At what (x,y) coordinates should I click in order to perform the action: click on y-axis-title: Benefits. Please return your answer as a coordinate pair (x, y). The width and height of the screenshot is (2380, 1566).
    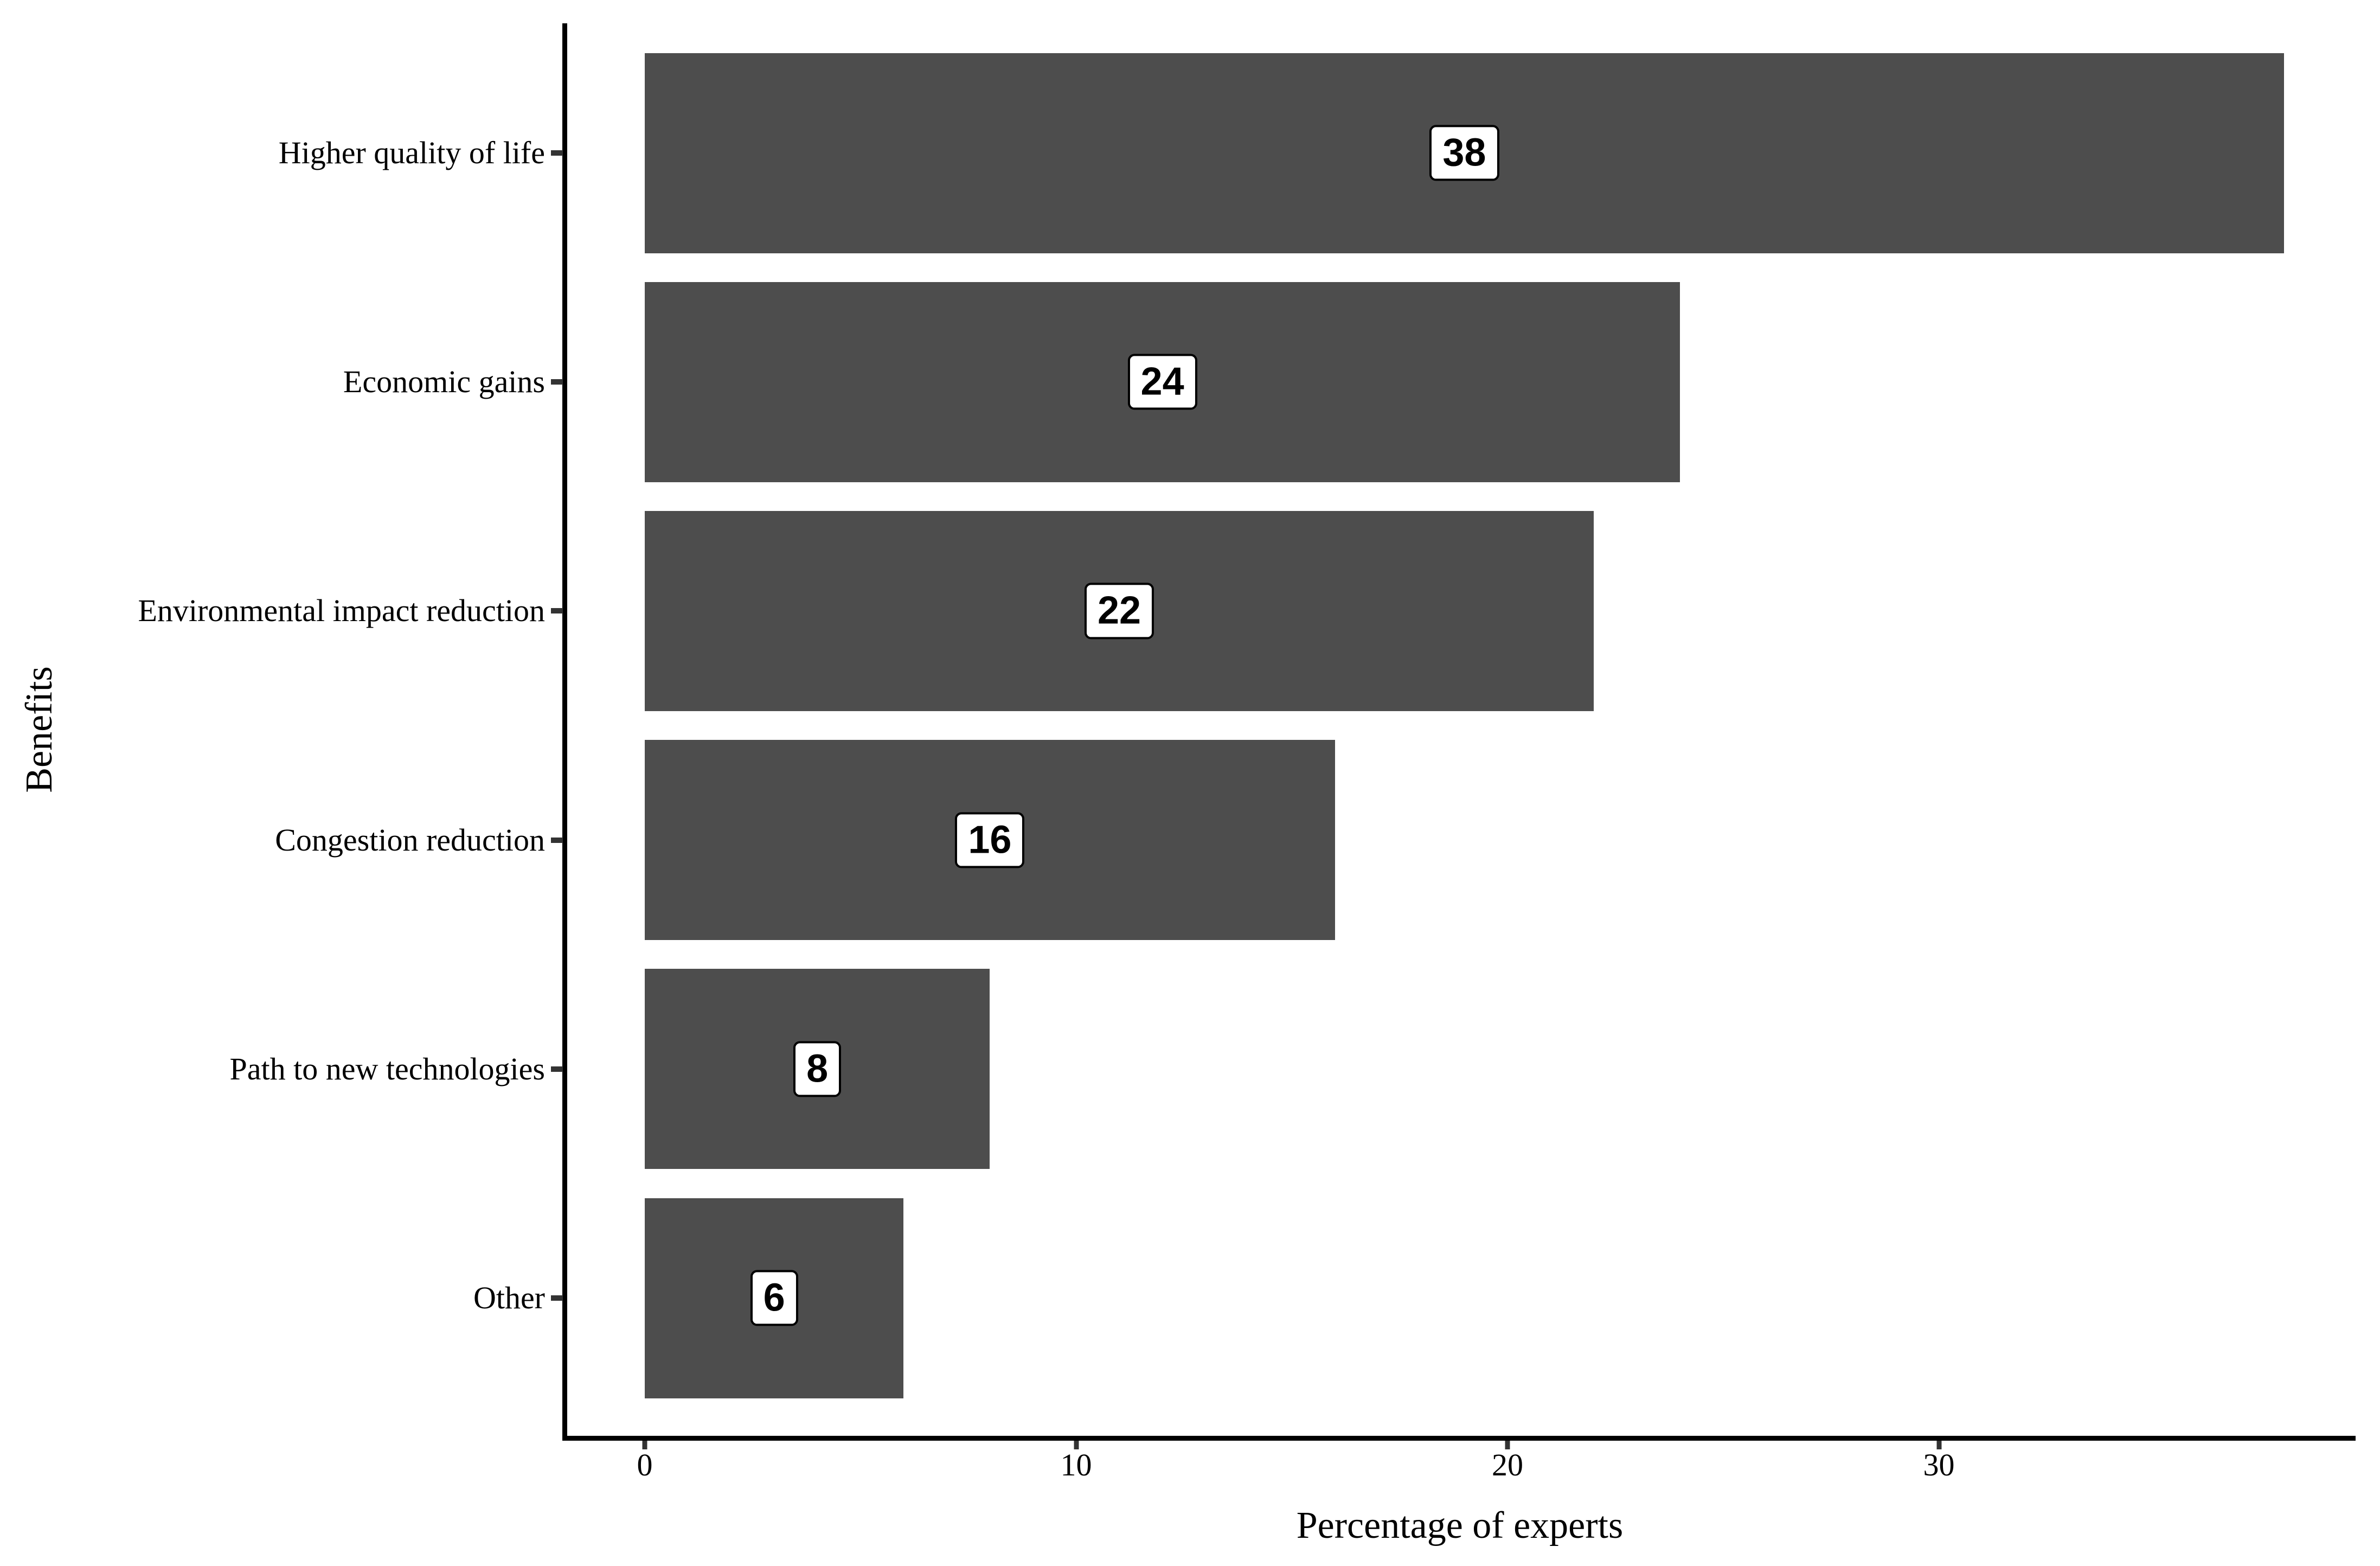
    Looking at the image, I should click on (39, 729).